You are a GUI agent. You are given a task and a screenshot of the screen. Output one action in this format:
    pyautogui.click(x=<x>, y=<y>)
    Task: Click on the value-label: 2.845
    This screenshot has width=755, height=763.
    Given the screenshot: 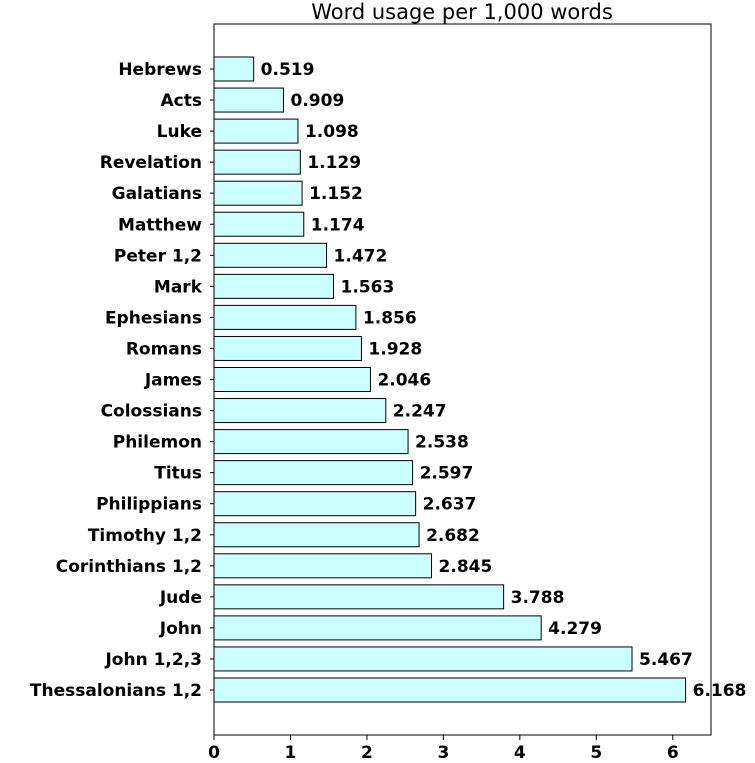 What is the action you would take?
    pyautogui.click(x=466, y=567)
    